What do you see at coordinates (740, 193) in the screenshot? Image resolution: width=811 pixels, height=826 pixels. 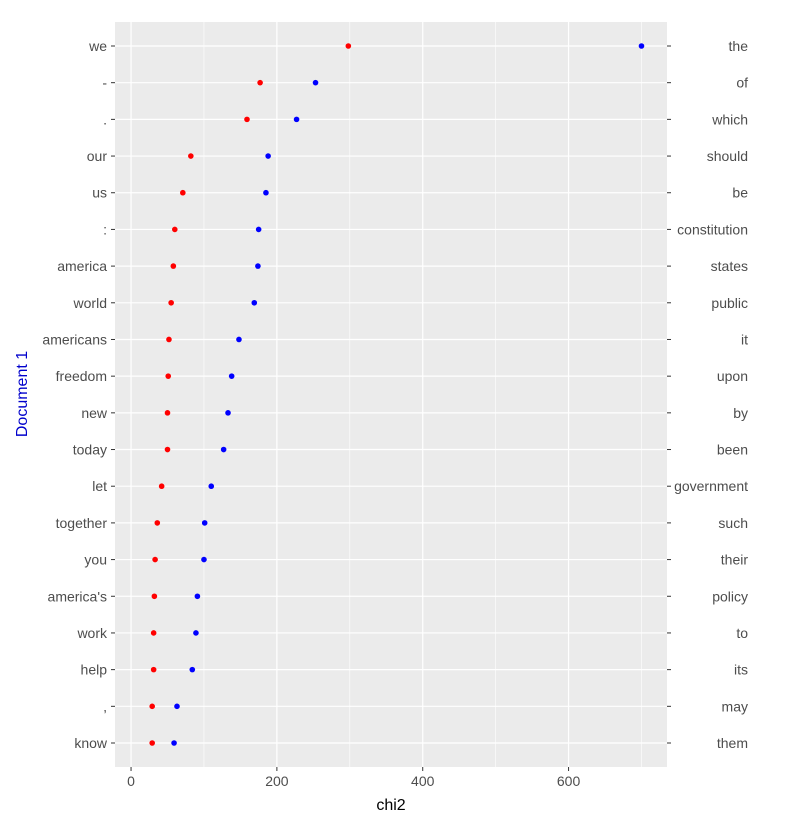 I see `y-tick-label-right: be` at bounding box center [740, 193].